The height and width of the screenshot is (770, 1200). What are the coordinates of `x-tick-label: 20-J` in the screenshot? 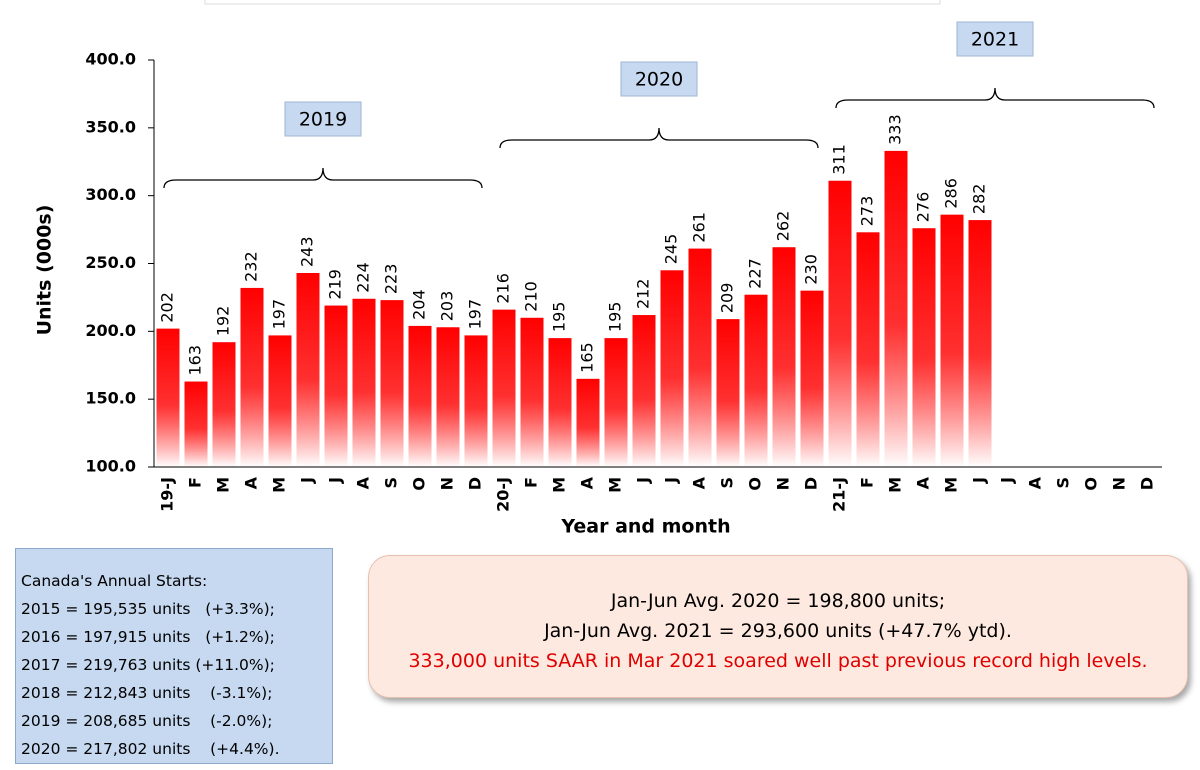 It's located at (503, 494).